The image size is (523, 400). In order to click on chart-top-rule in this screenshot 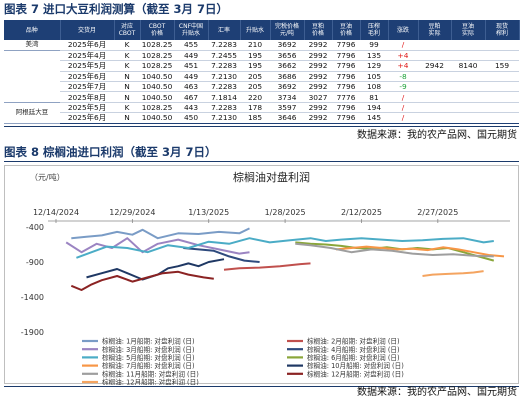, I will do `click(261, 161)`.